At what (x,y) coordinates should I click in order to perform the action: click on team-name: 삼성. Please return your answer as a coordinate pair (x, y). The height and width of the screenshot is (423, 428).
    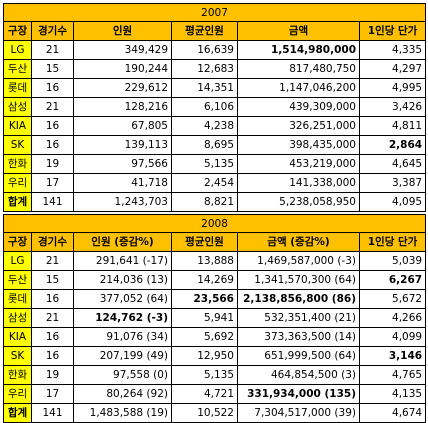
    Looking at the image, I should click on (17, 107).